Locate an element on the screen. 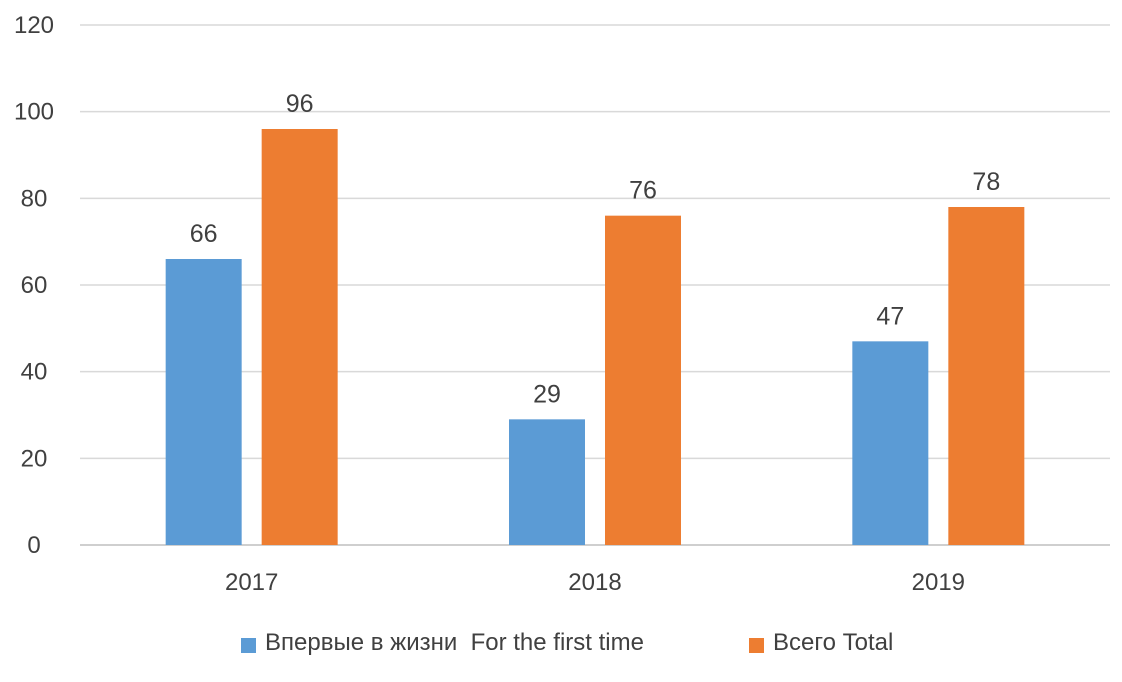 The image size is (1122, 682). x-tick-label: 2019 is located at coordinates (938, 582).